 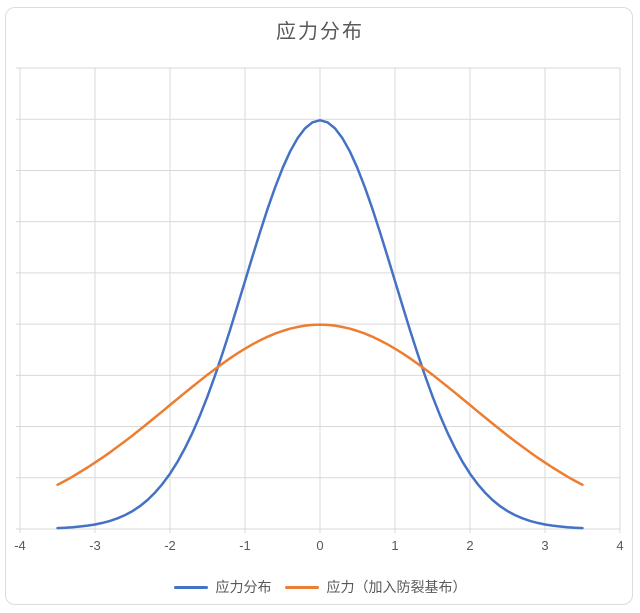 What do you see at coordinates (170, 545) in the screenshot?
I see `x-axis-label: -2` at bounding box center [170, 545].